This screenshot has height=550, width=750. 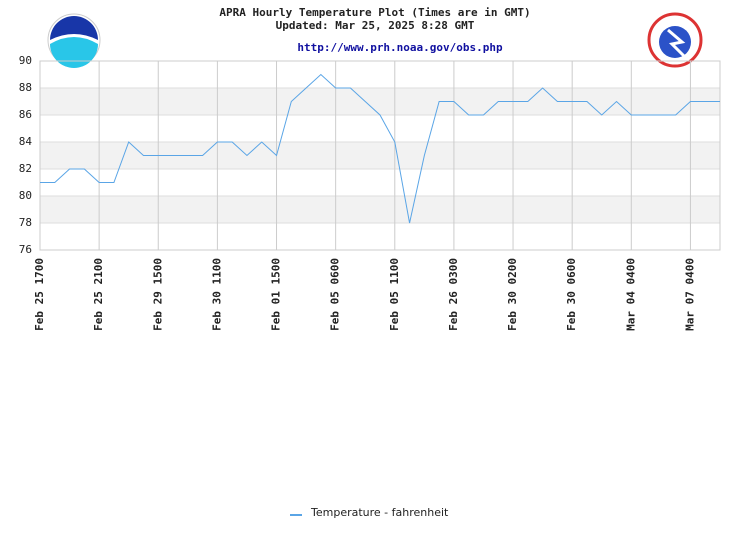 I want to click on noaa-logo, so click(x=74, y=40).